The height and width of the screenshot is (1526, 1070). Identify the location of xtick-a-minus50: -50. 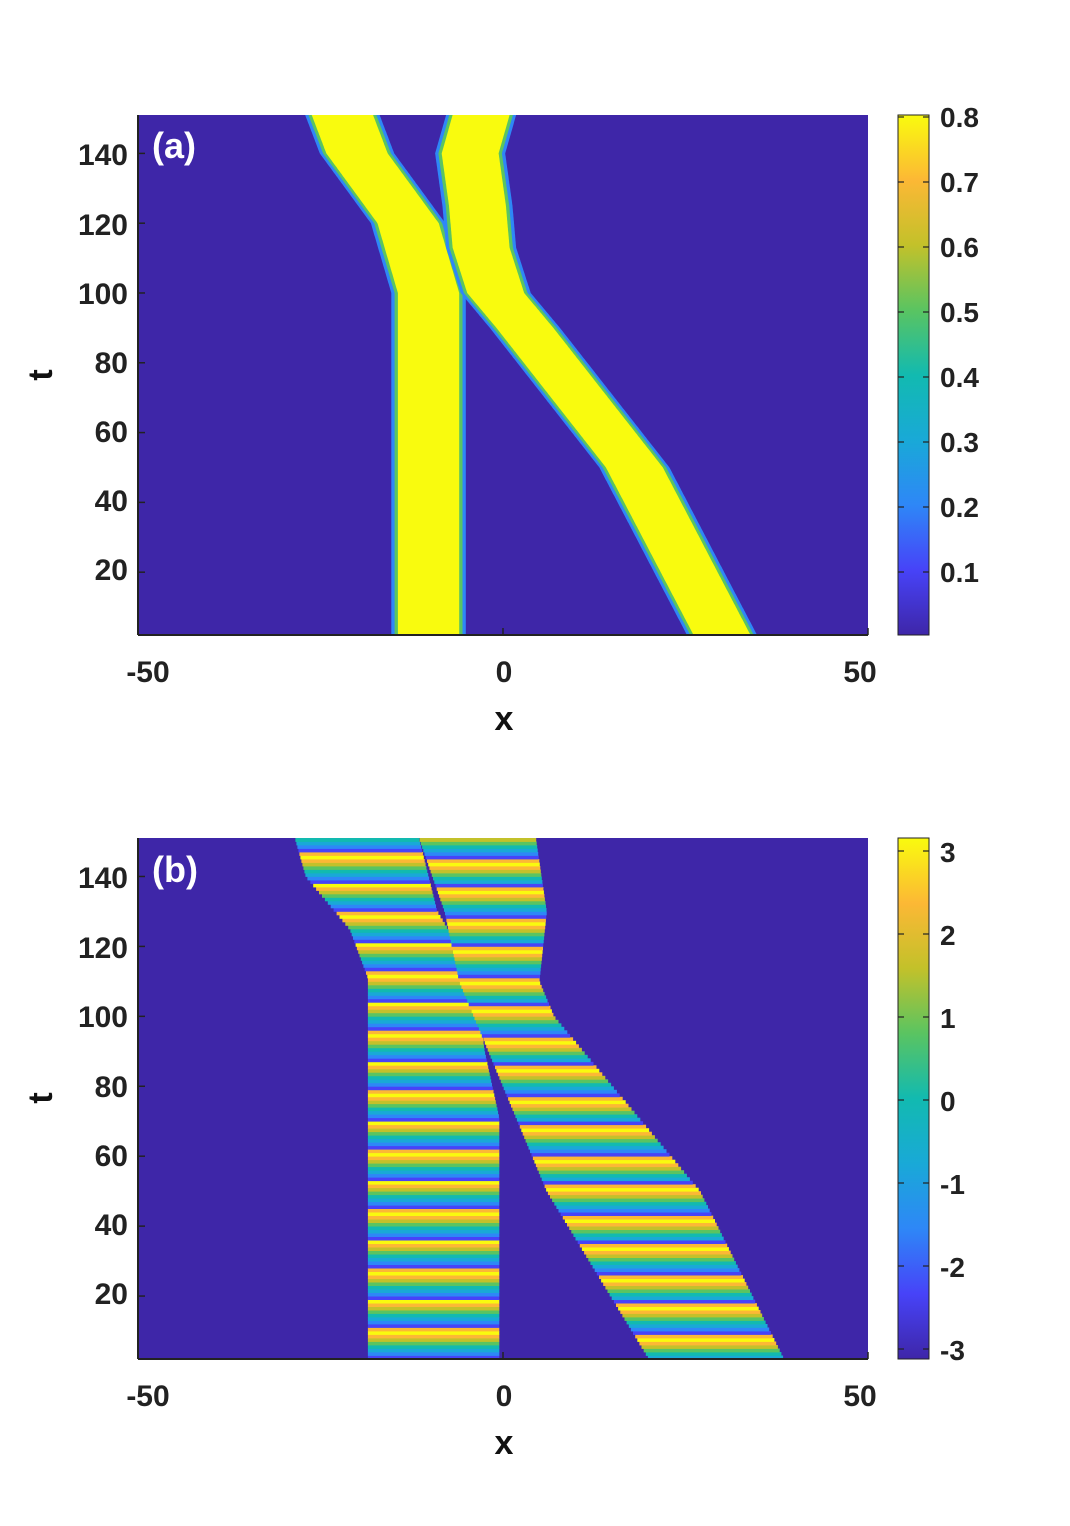
(147, 672).